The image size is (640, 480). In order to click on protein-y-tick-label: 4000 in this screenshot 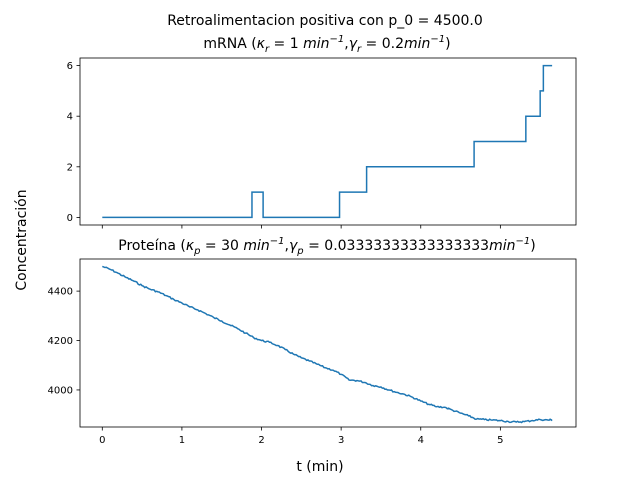, I will do `click(60, 390)`.